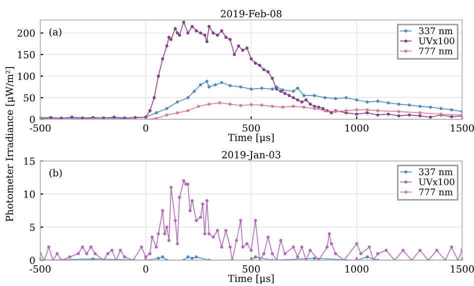  I want to click on chart-title: 2019-Feb-08, so click(251, 14).